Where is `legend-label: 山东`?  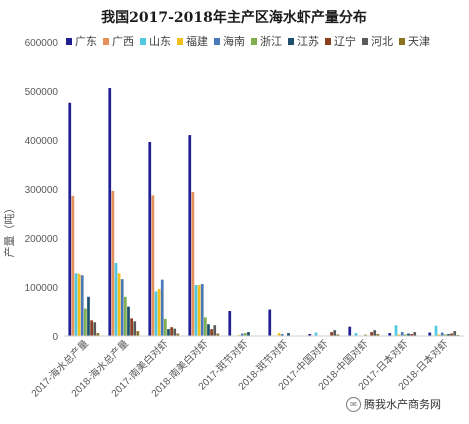
legend-label: 山东 is located at coordinates (160, 41).